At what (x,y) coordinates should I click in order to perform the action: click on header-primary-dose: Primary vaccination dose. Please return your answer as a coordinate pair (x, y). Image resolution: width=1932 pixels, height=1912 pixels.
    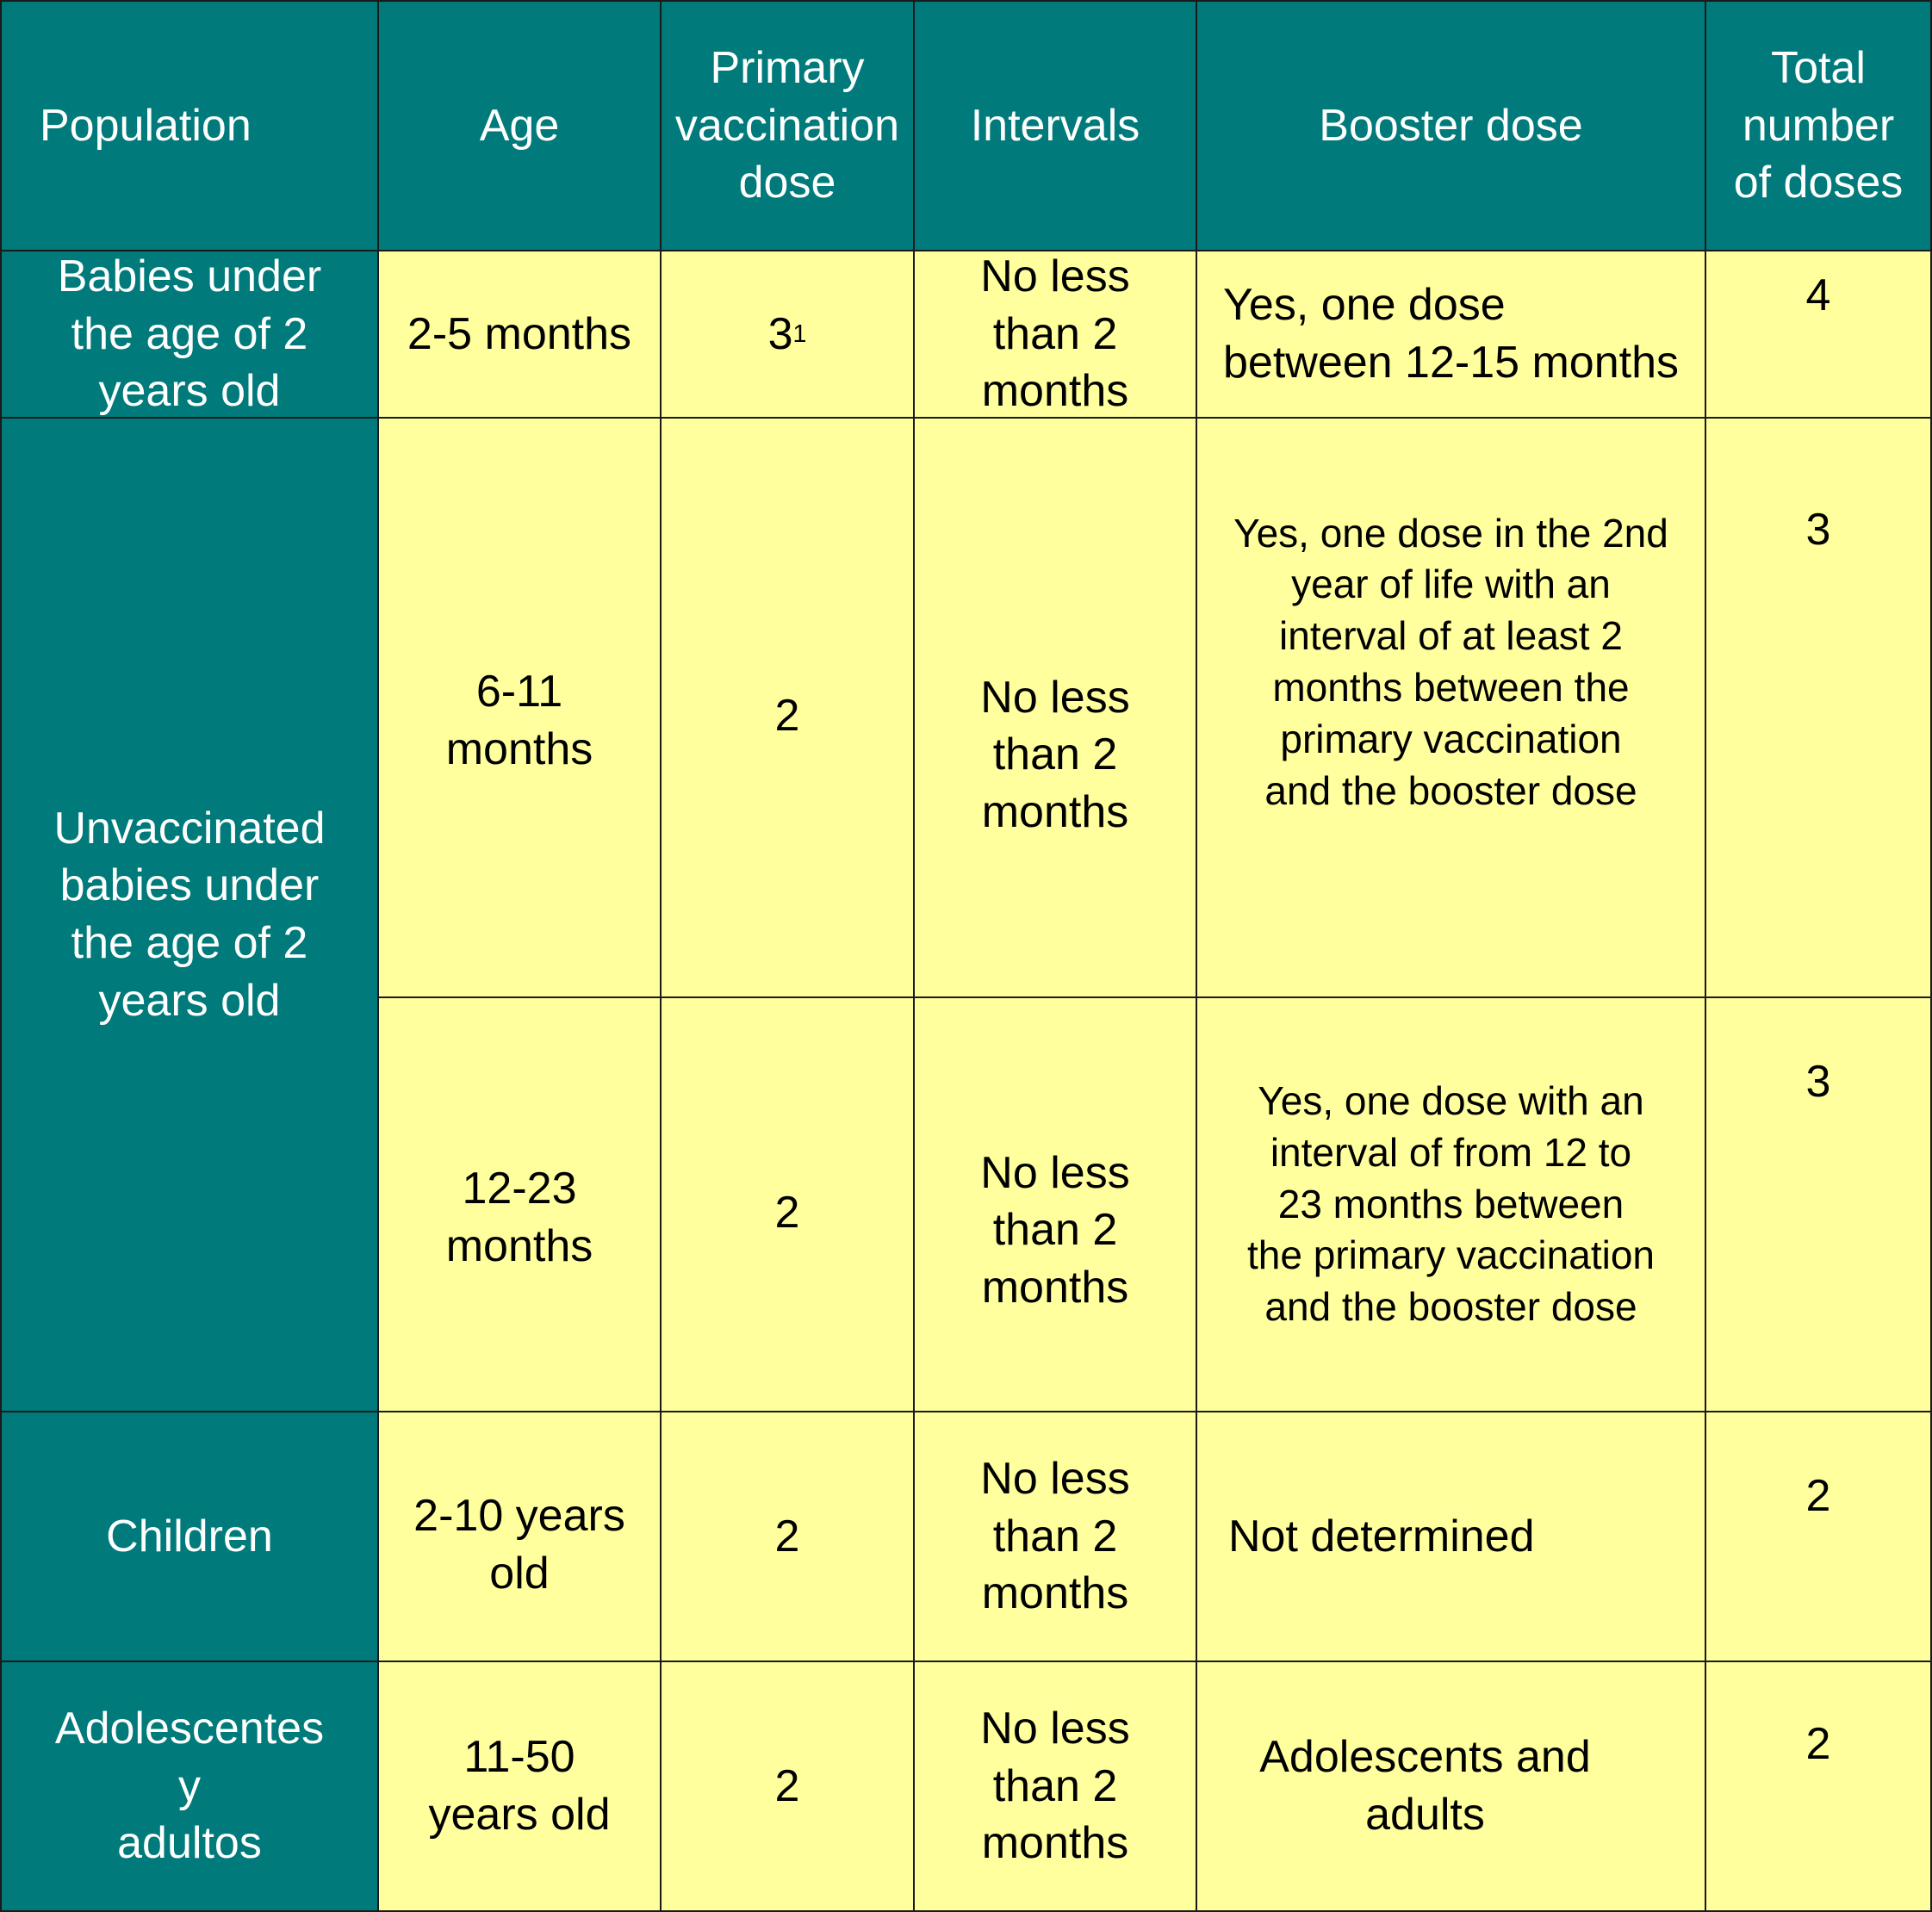
    Looking at the image, I should click on (787, 125).